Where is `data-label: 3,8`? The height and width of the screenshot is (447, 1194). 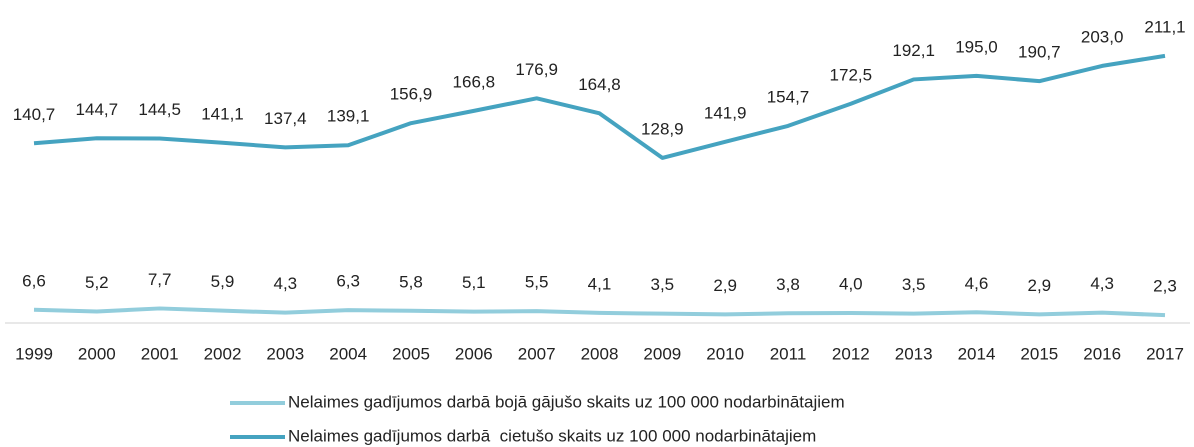
data-label: 3,8 is located at coordinates (788, 284).